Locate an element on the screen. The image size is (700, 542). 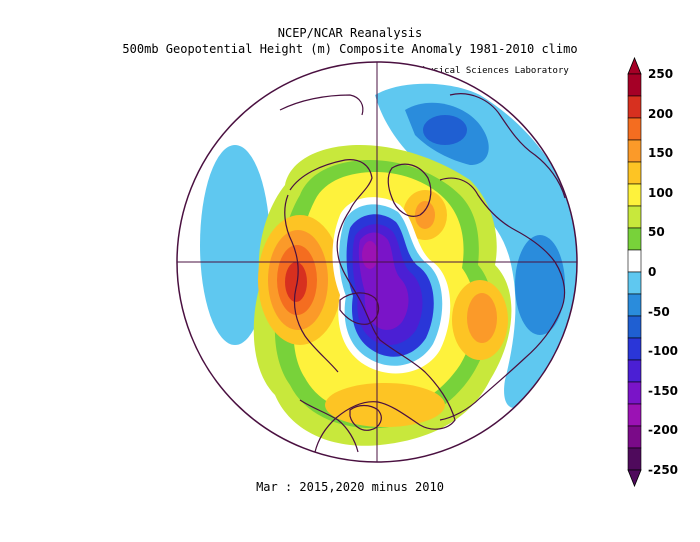
neg-anomaly-east is located at coordinates (540, 285).